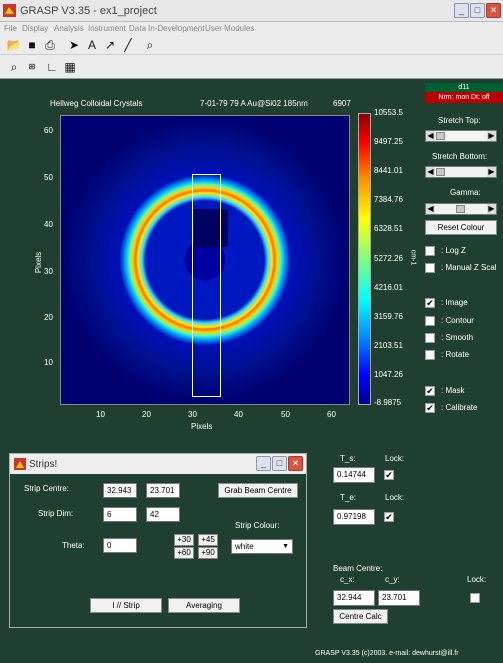 The height and width of the screenshot is (663, 503). I want to click on menu-instrument: Instrument, so click(107, 28).